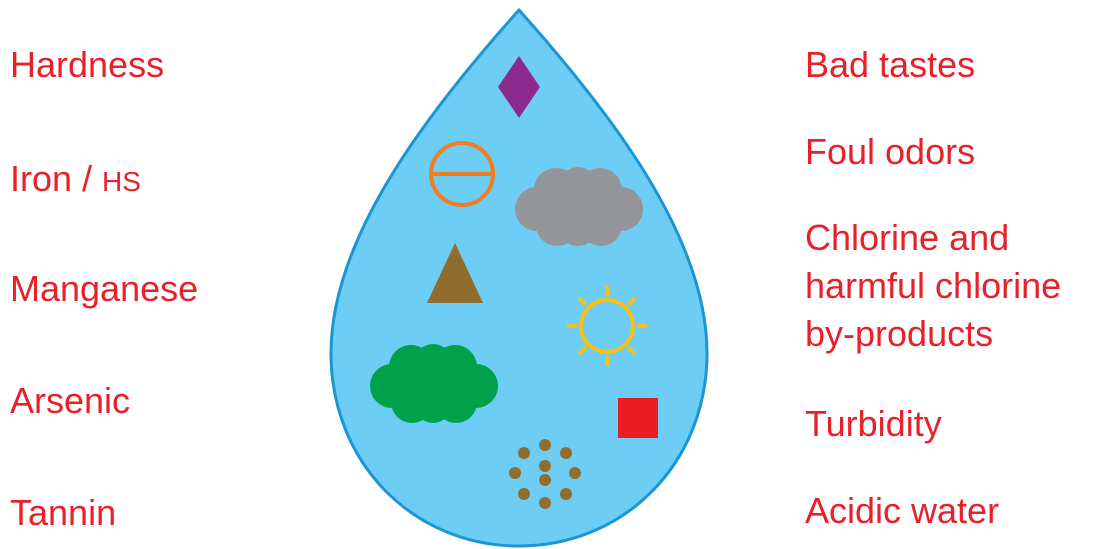  Describe the element at coordinates (545, 474) in the screenshot. I see `dot-ring-icon` at that location.